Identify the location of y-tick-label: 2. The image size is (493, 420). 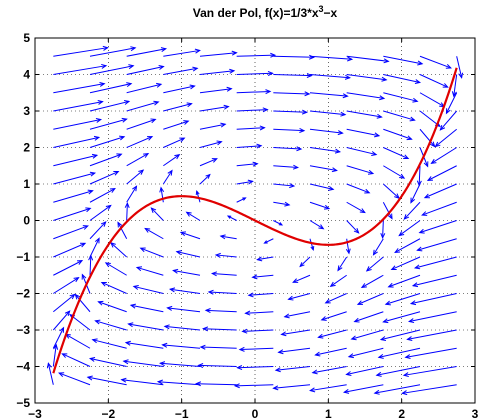
(26, 148).